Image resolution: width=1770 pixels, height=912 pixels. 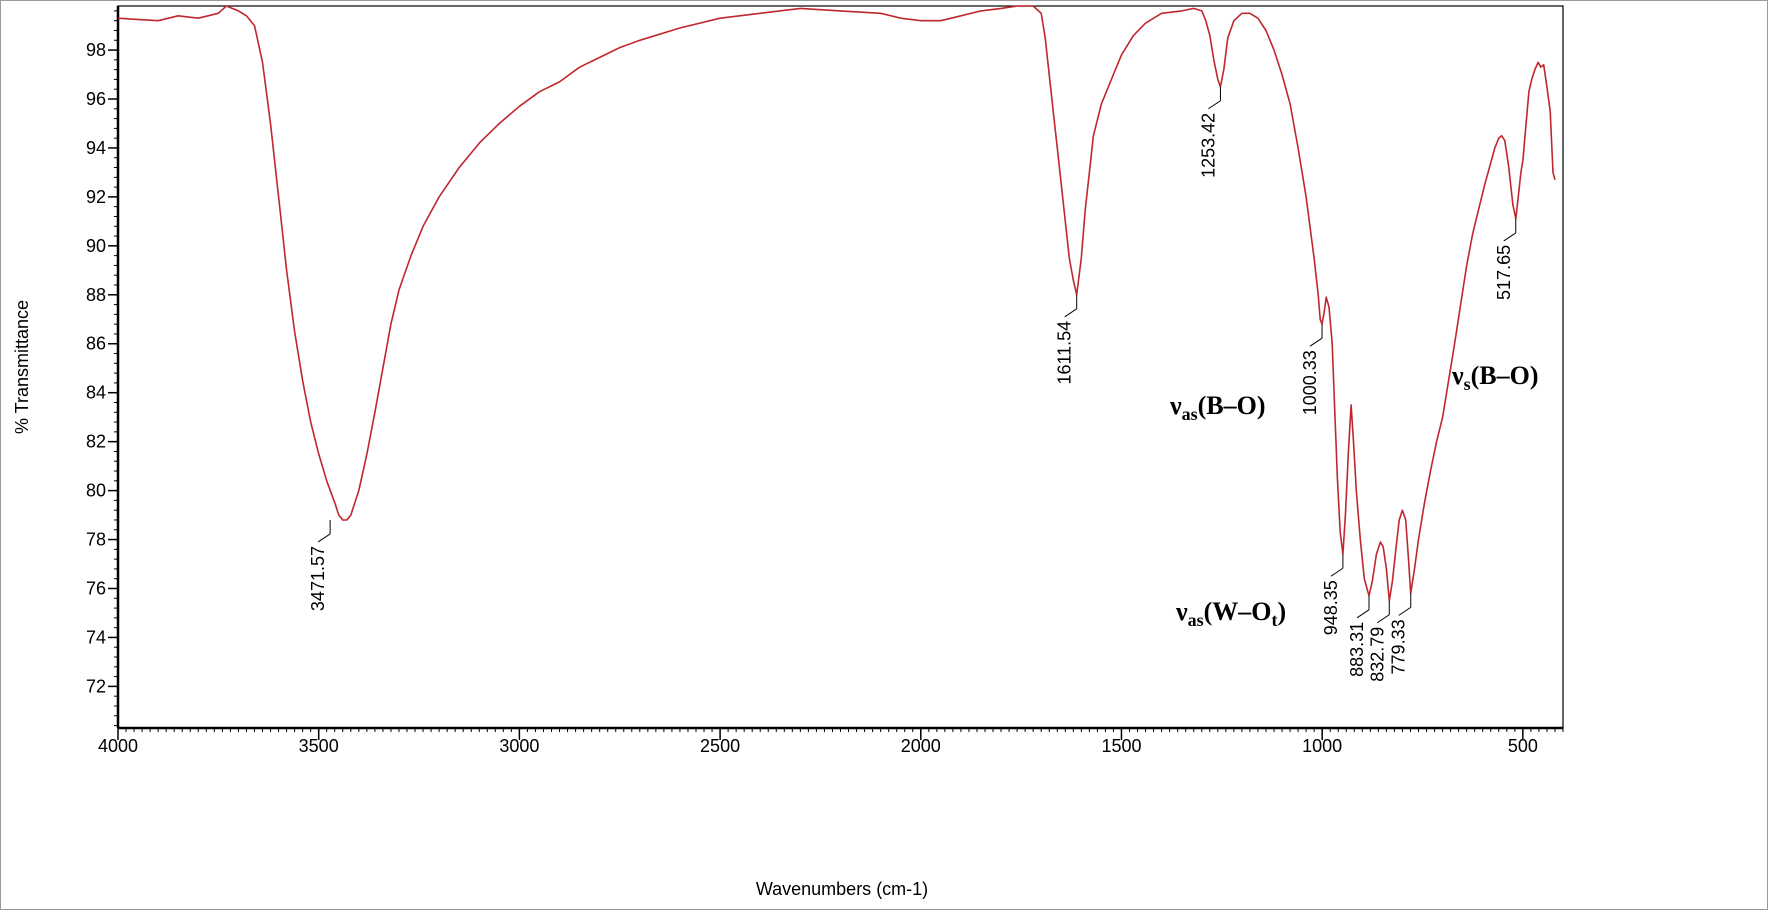 I want to click on x-tick-label: 1000, so click(x=1322, y=746).